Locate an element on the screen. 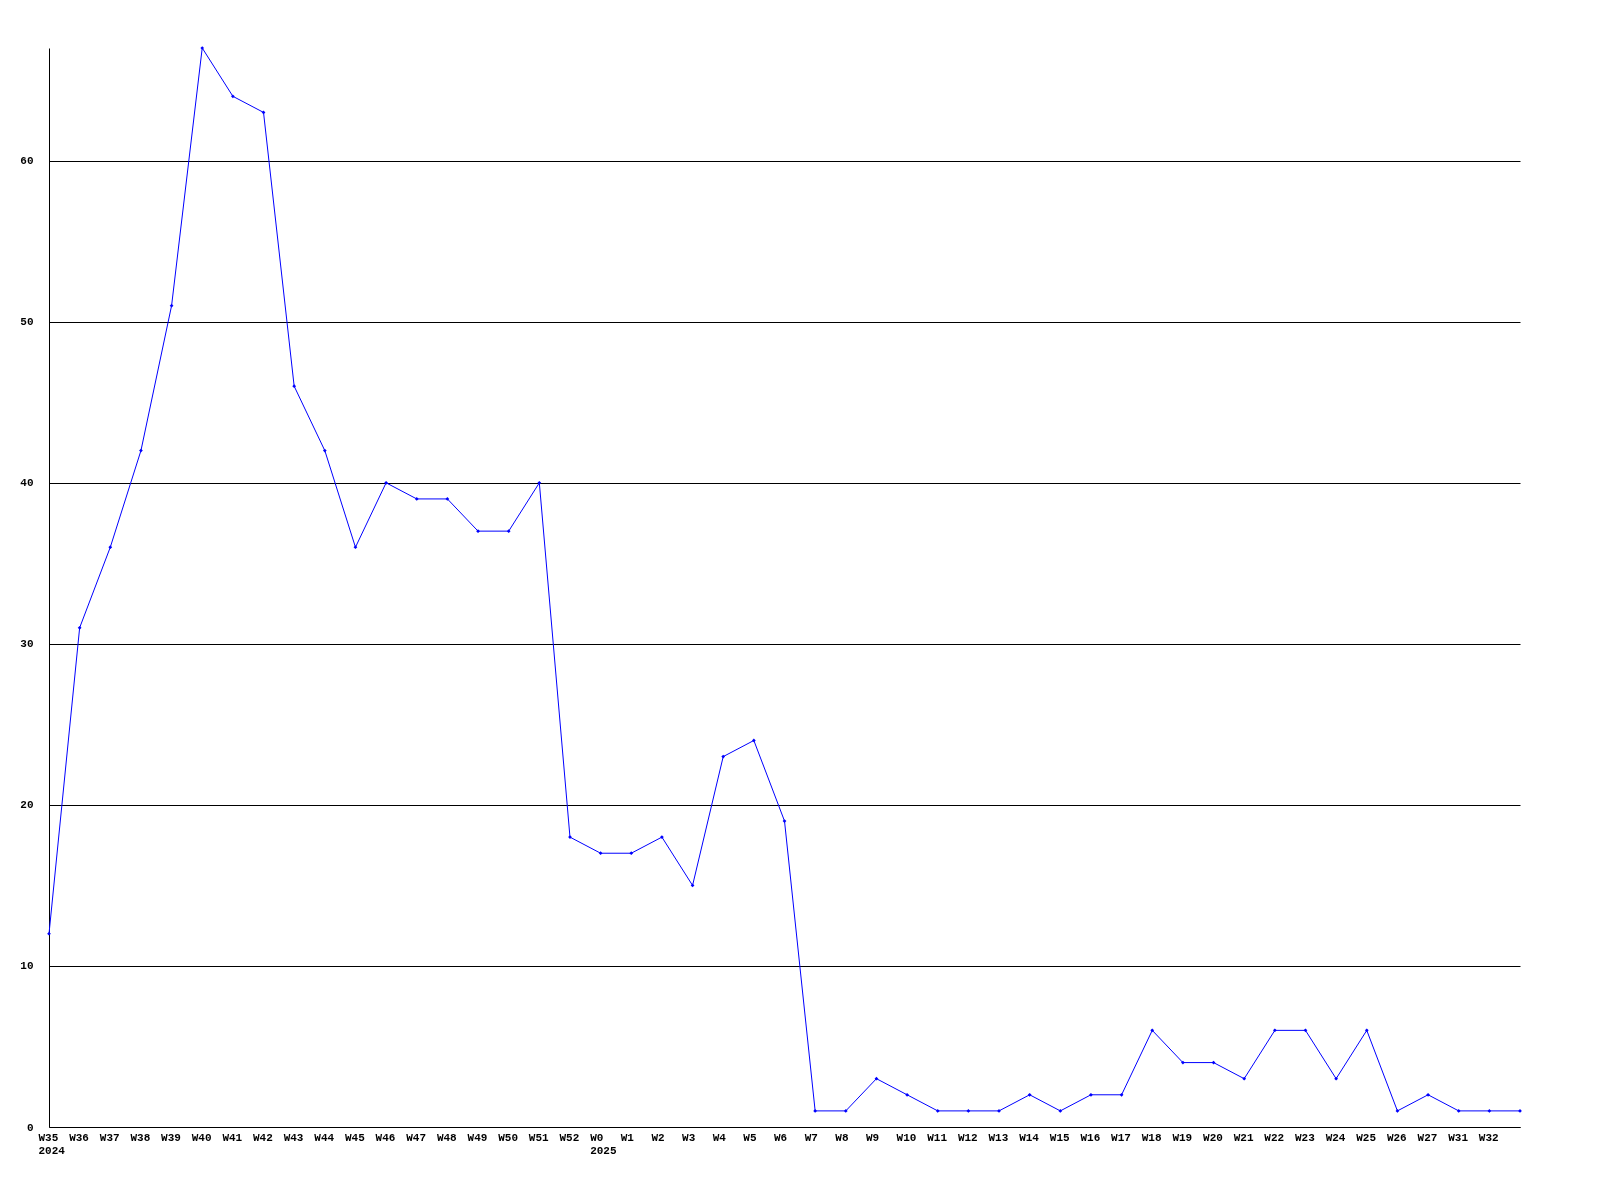 This screenshot has height=1200, width=1600. x-tick-label: W47 is located at coordinates (416, 1137).